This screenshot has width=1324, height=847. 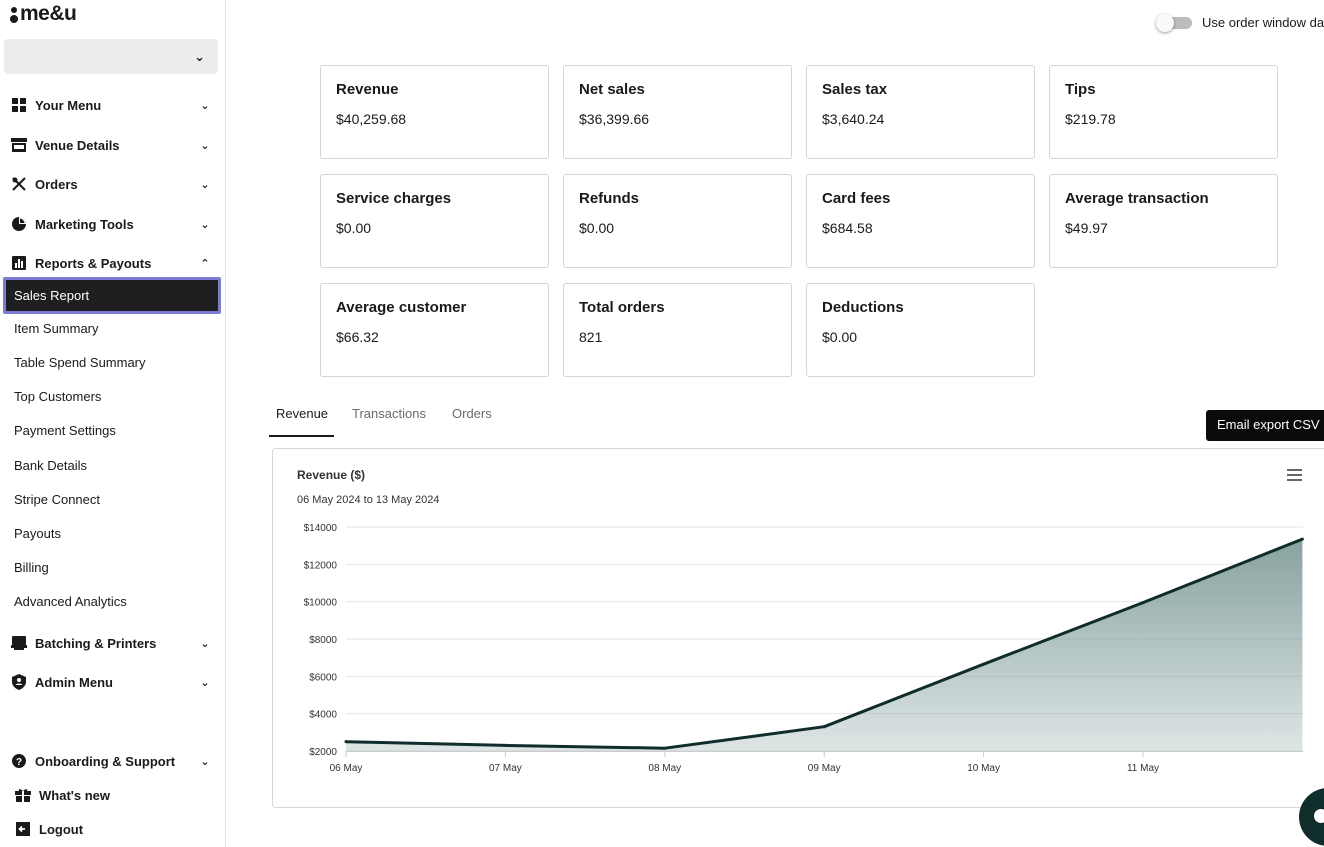 What do you see at coordinates (371, 119) in the screenshot?
I see `metric-value: $40,259.68` at bounding box center [371, 119].